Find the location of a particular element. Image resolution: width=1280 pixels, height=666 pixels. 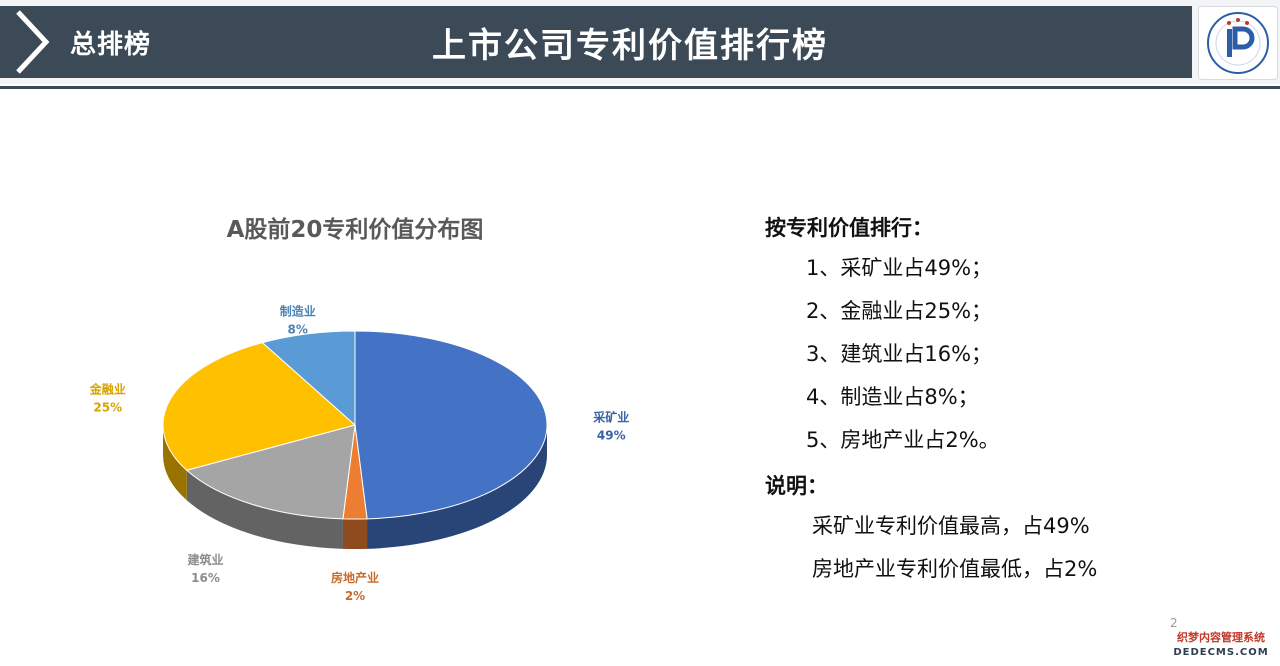

slice-pct-4: 8% is located at coordinates (298, 330).